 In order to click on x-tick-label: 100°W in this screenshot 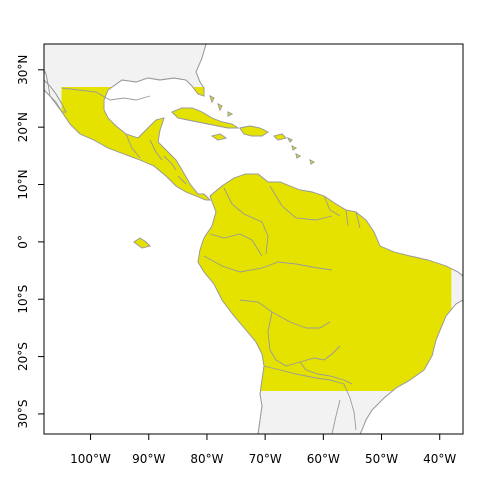, I will do `click(90, 459)`.